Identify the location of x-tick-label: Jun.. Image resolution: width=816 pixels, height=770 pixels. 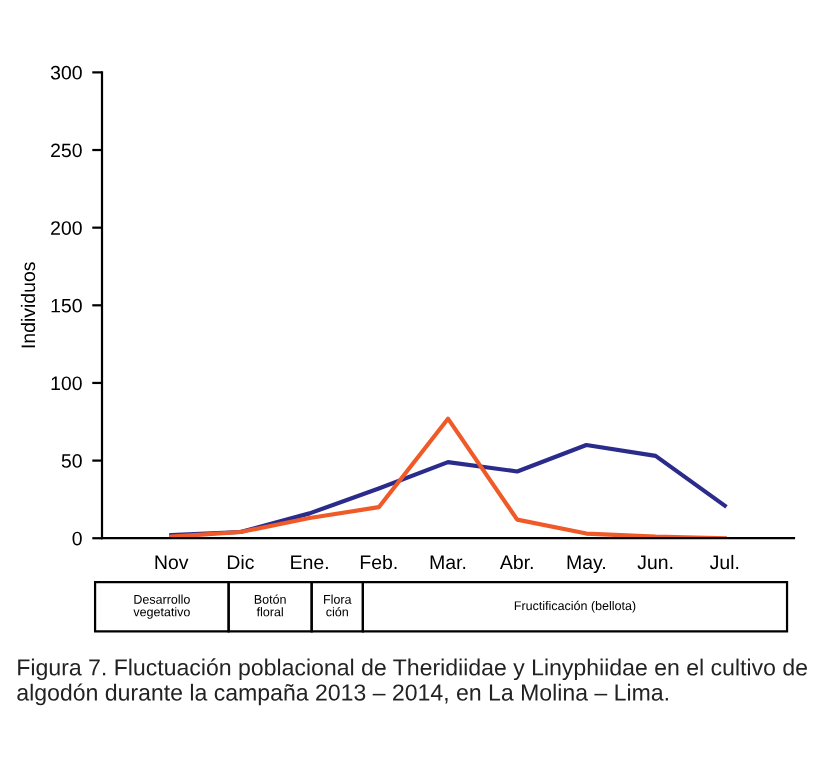
(655, 562).